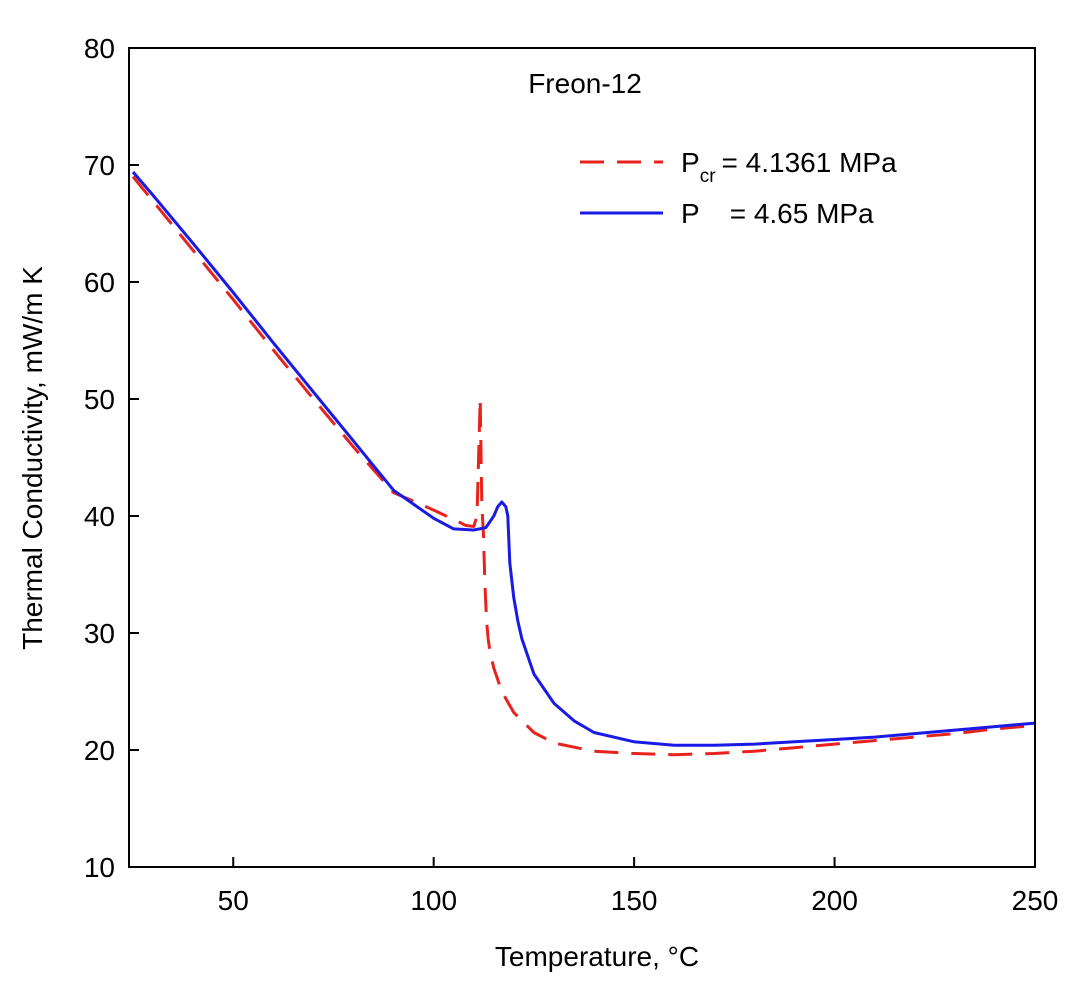 This screenshot has height=1000, width=1071. What do you see at coordinates (690, 213) in the screenshot?
I see `legend-main-series-2: P` at bounding box center [690, 213].